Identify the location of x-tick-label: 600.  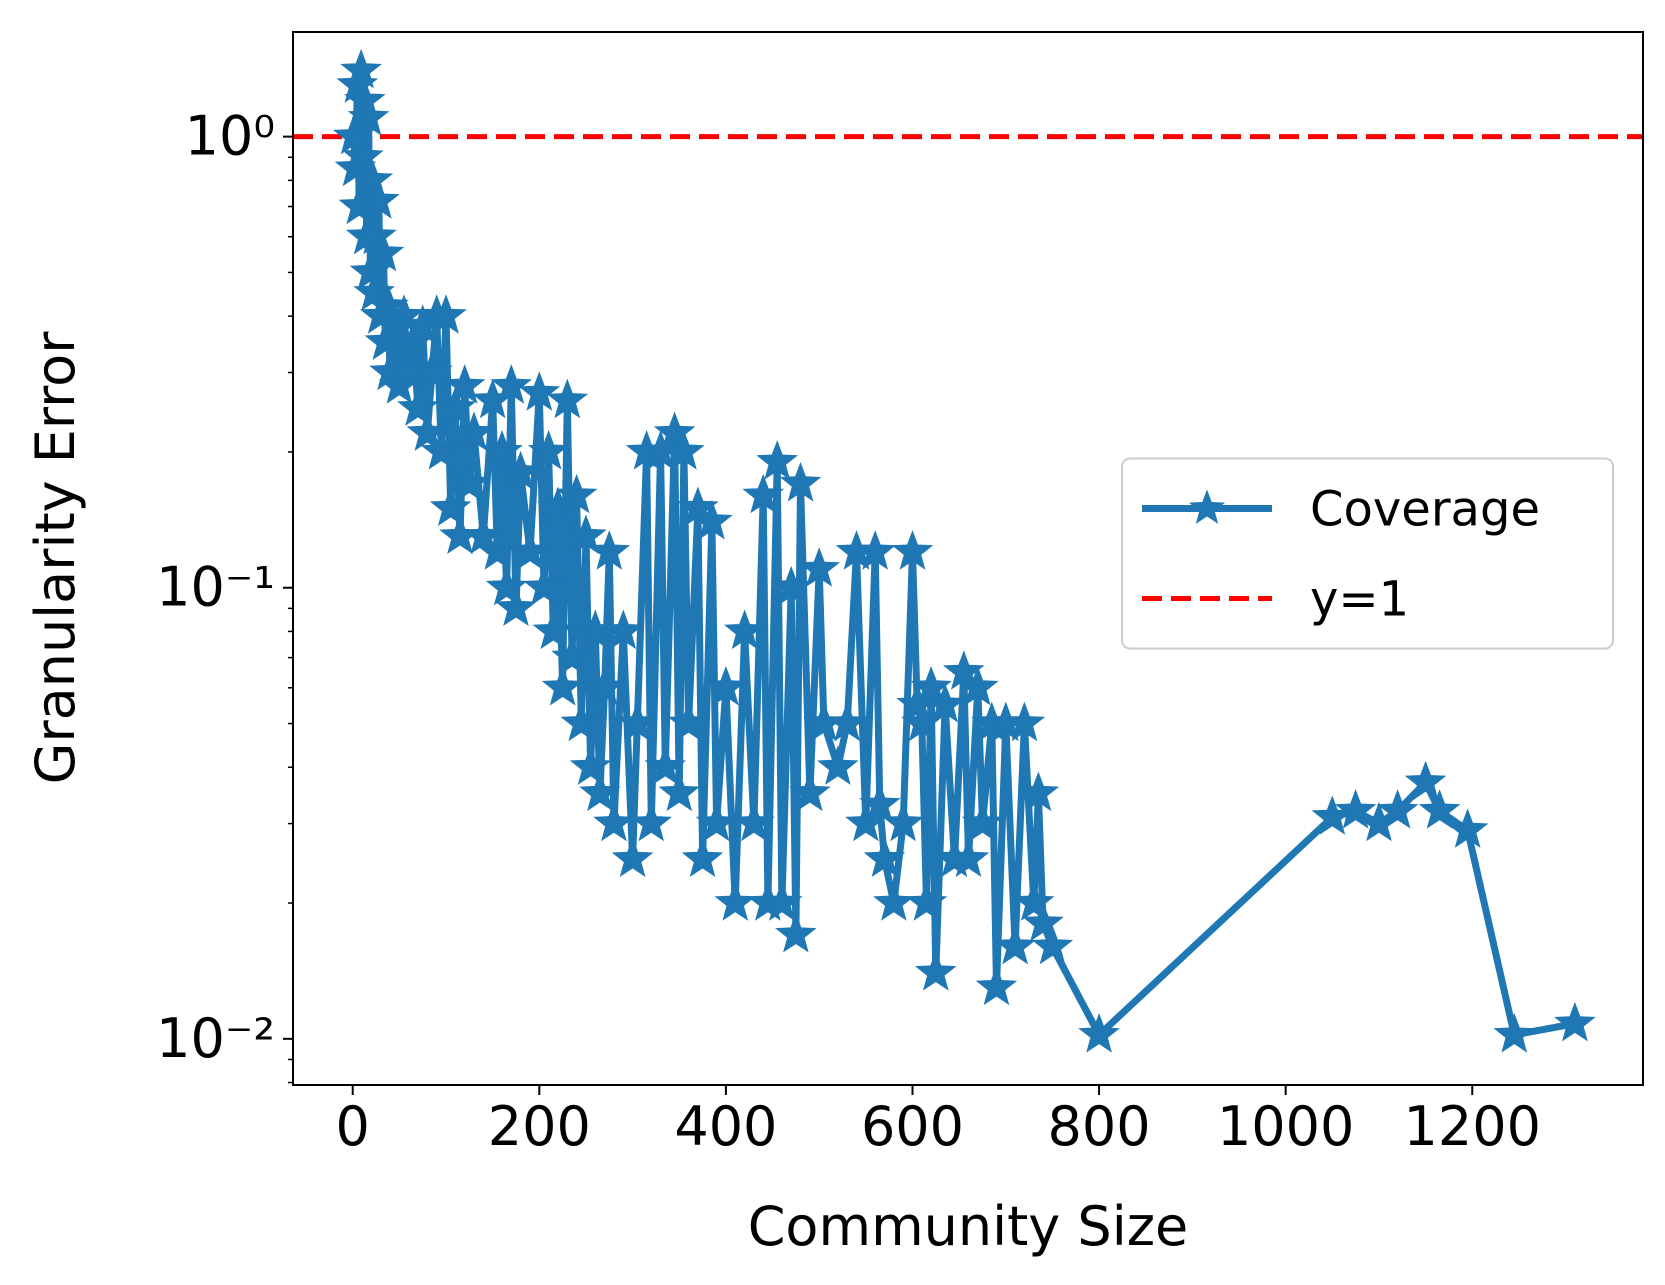
(912, 1126).